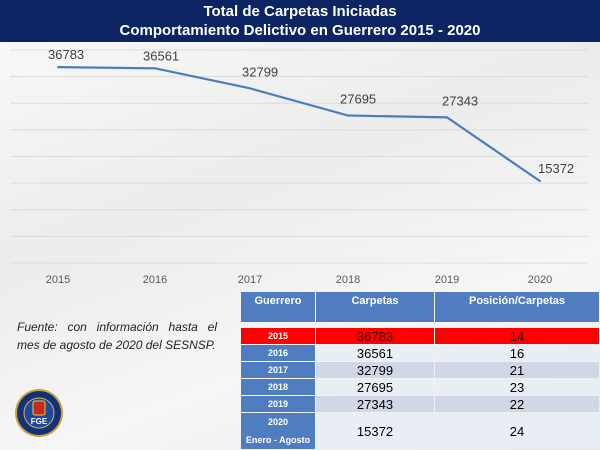 Image resolution: width=600 pixels, height=450 pixels. Describe the element at coordinates (375, 404) in the screenshot. I see `carpetas-cell: 27343` at that location.